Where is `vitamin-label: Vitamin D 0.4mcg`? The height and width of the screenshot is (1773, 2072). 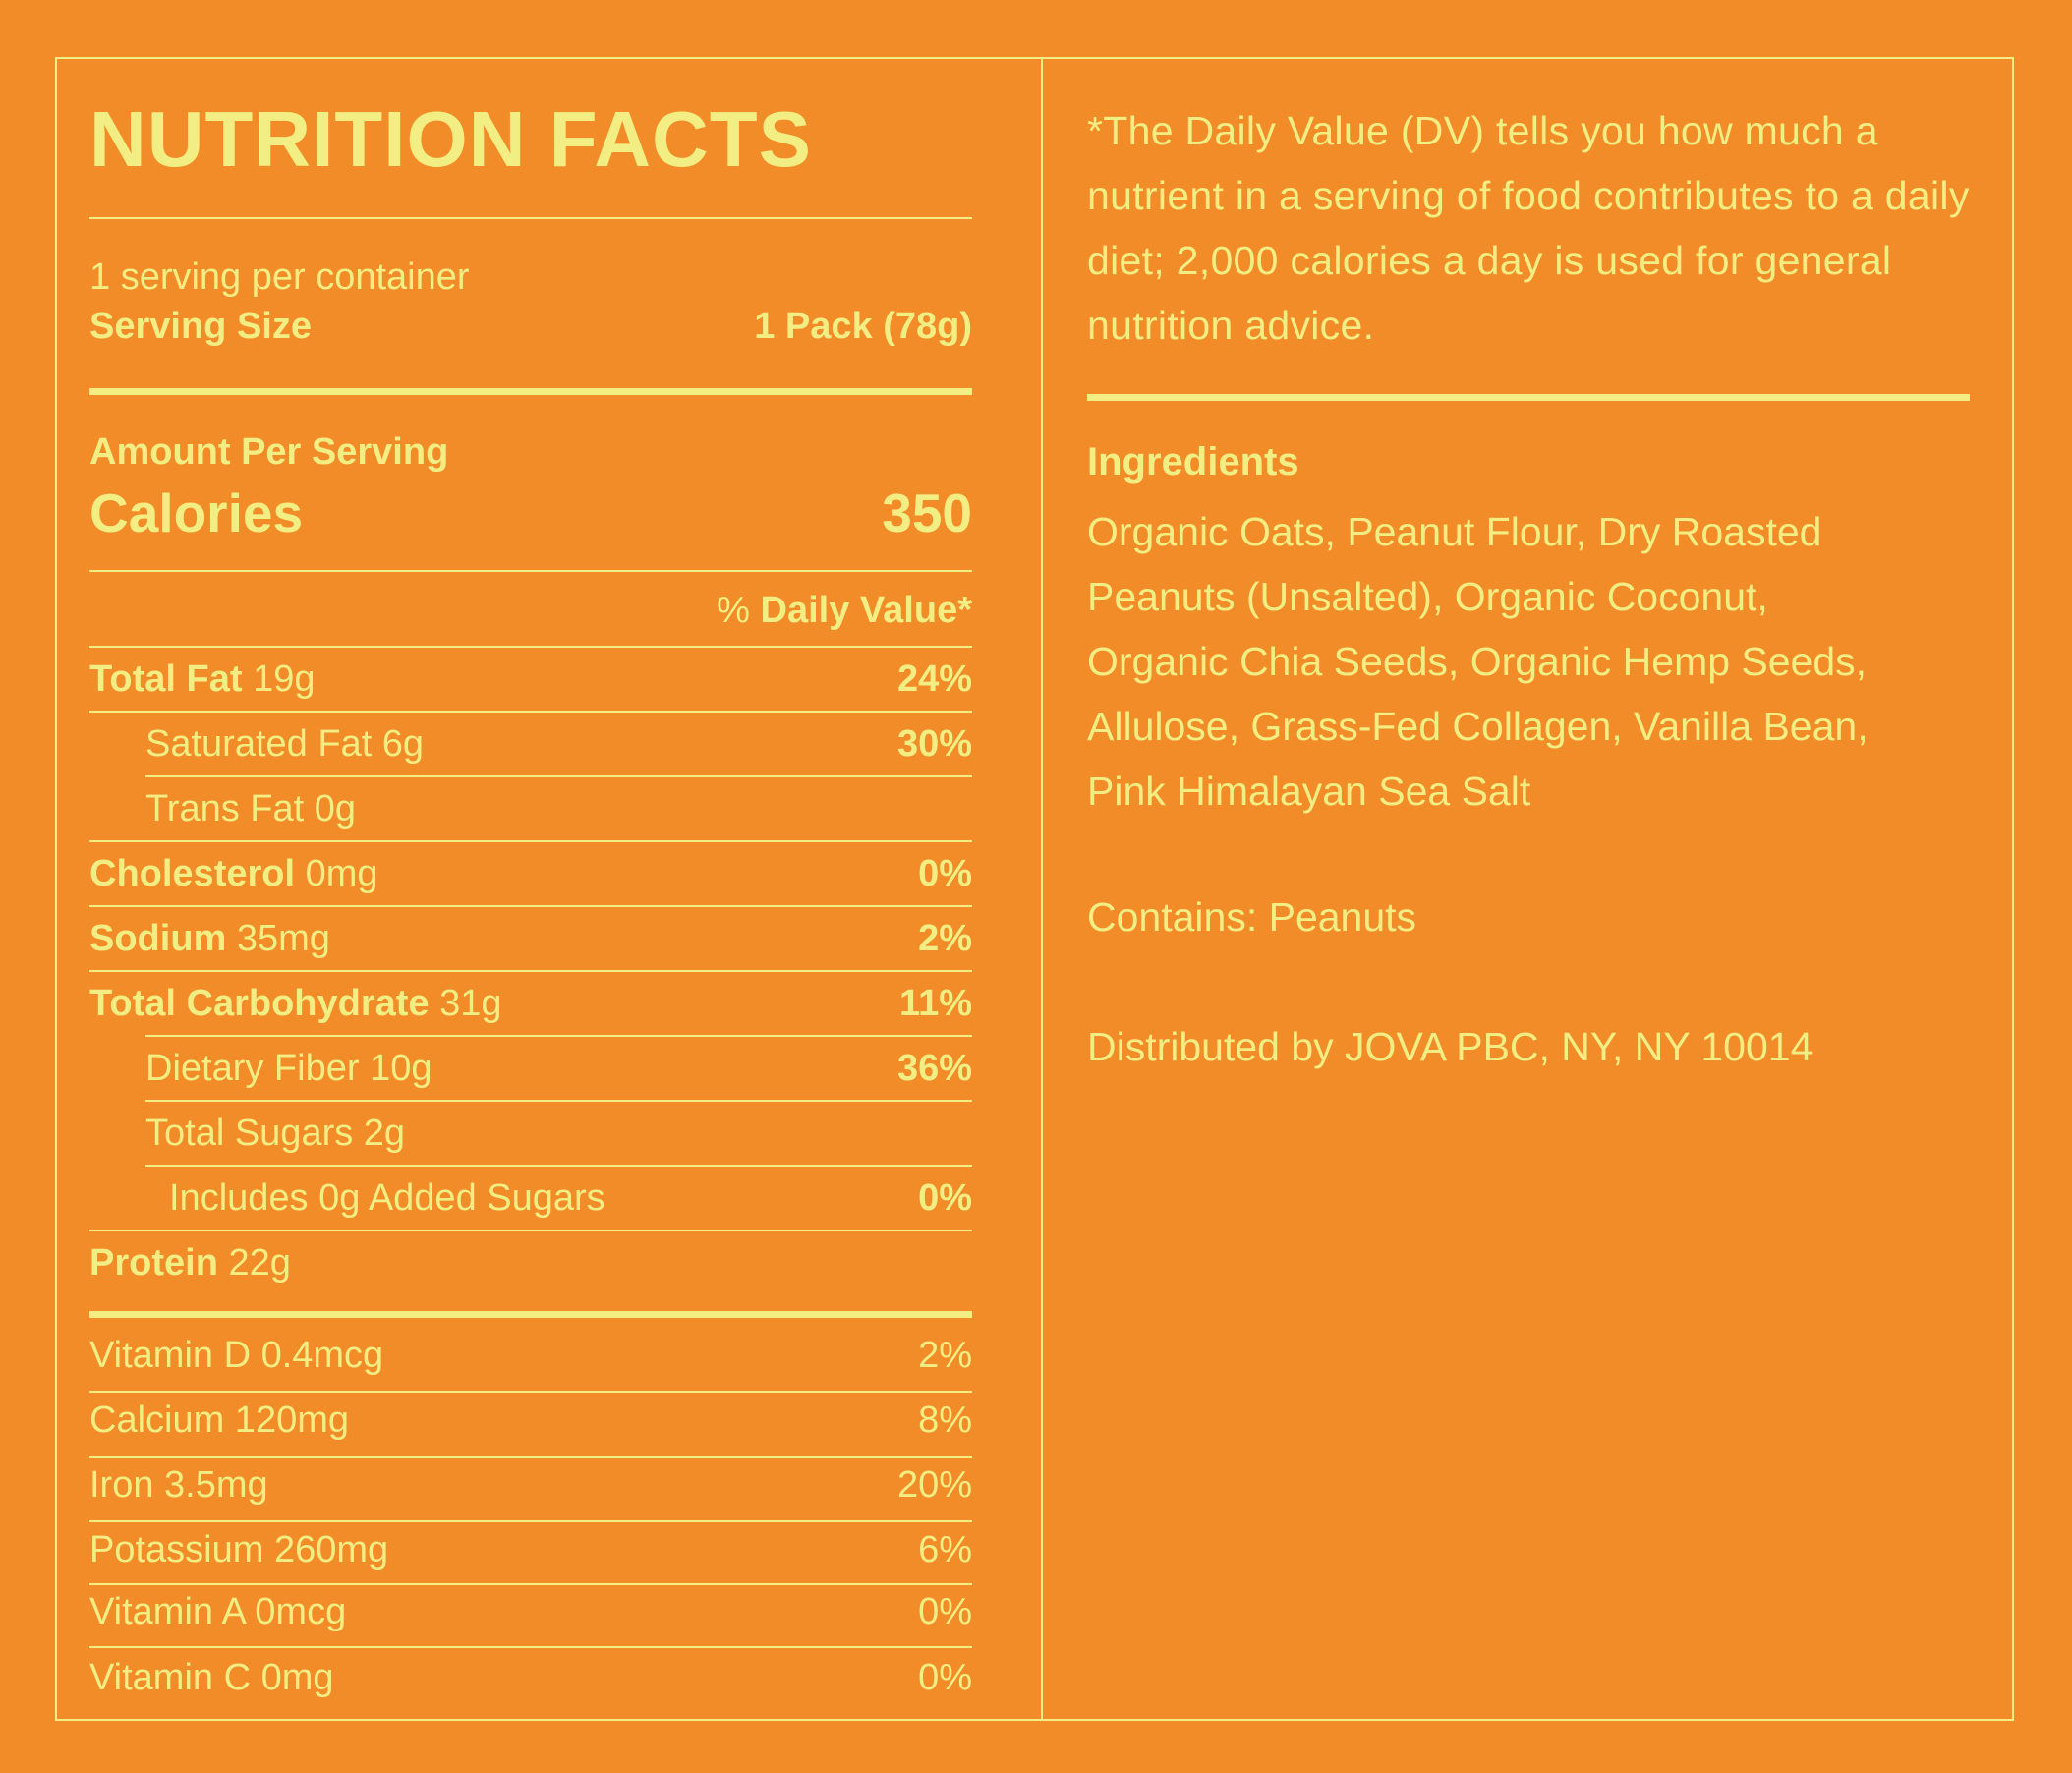
vitamin-label: Vitamin D 0.4mcg is located at coordinates (236, 1355).